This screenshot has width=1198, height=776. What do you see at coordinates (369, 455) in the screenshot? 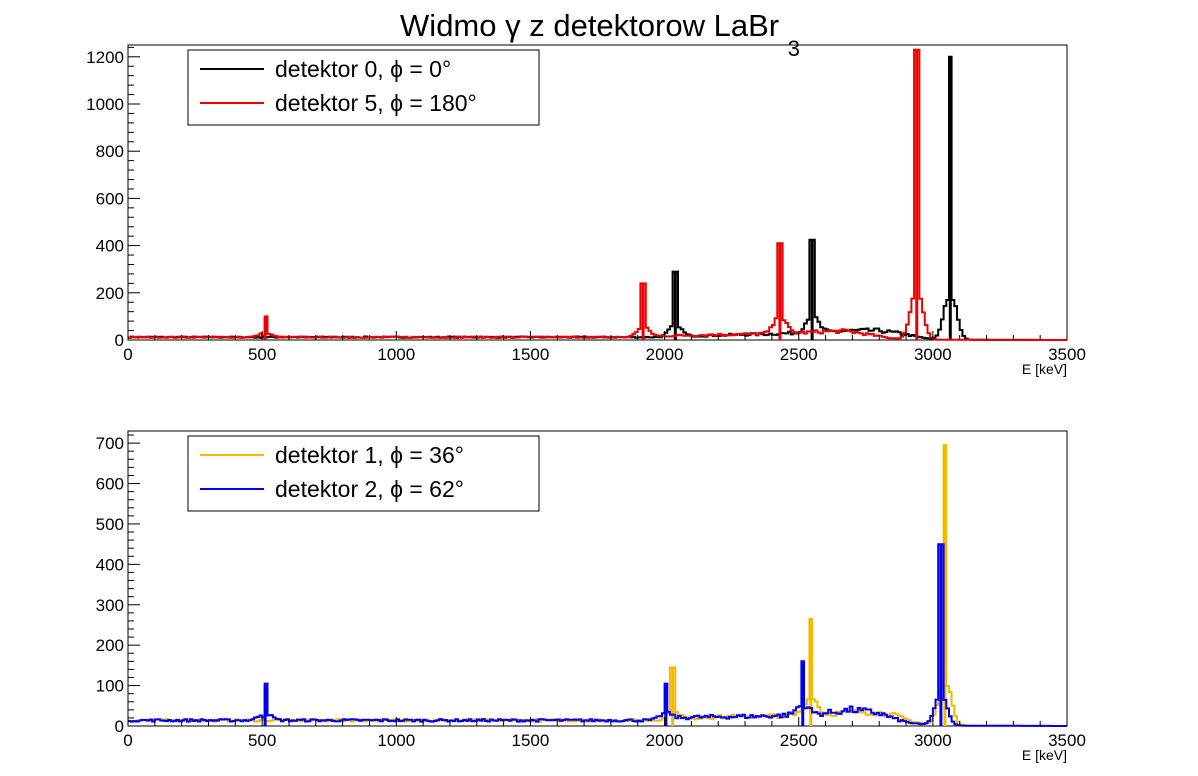
I see `legend-entry: detektor 1, ϕ = 36°` at bounding box center [369, 455].